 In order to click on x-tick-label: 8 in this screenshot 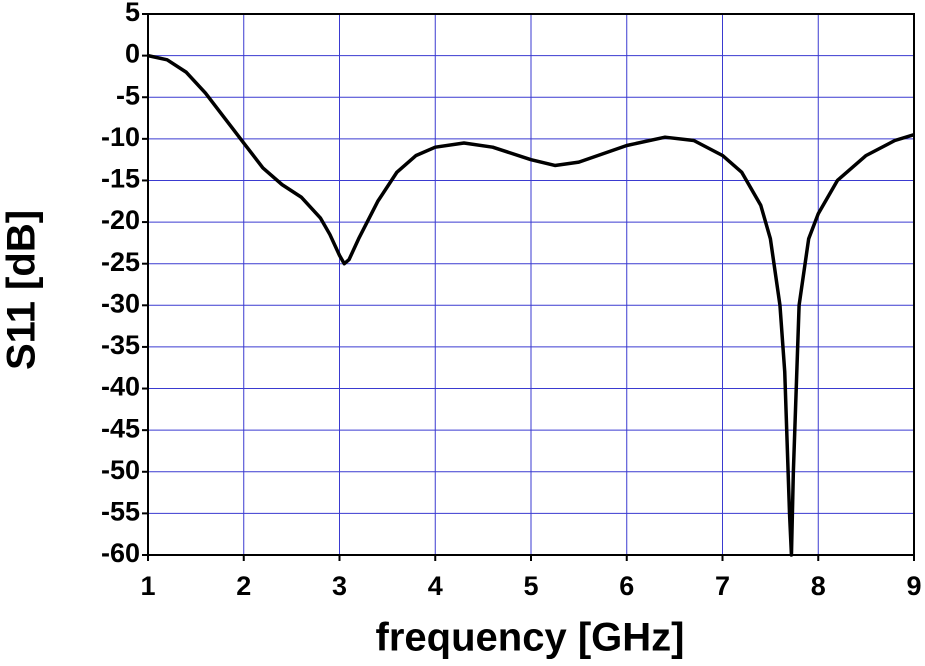, I will do `click(818, 586)`.